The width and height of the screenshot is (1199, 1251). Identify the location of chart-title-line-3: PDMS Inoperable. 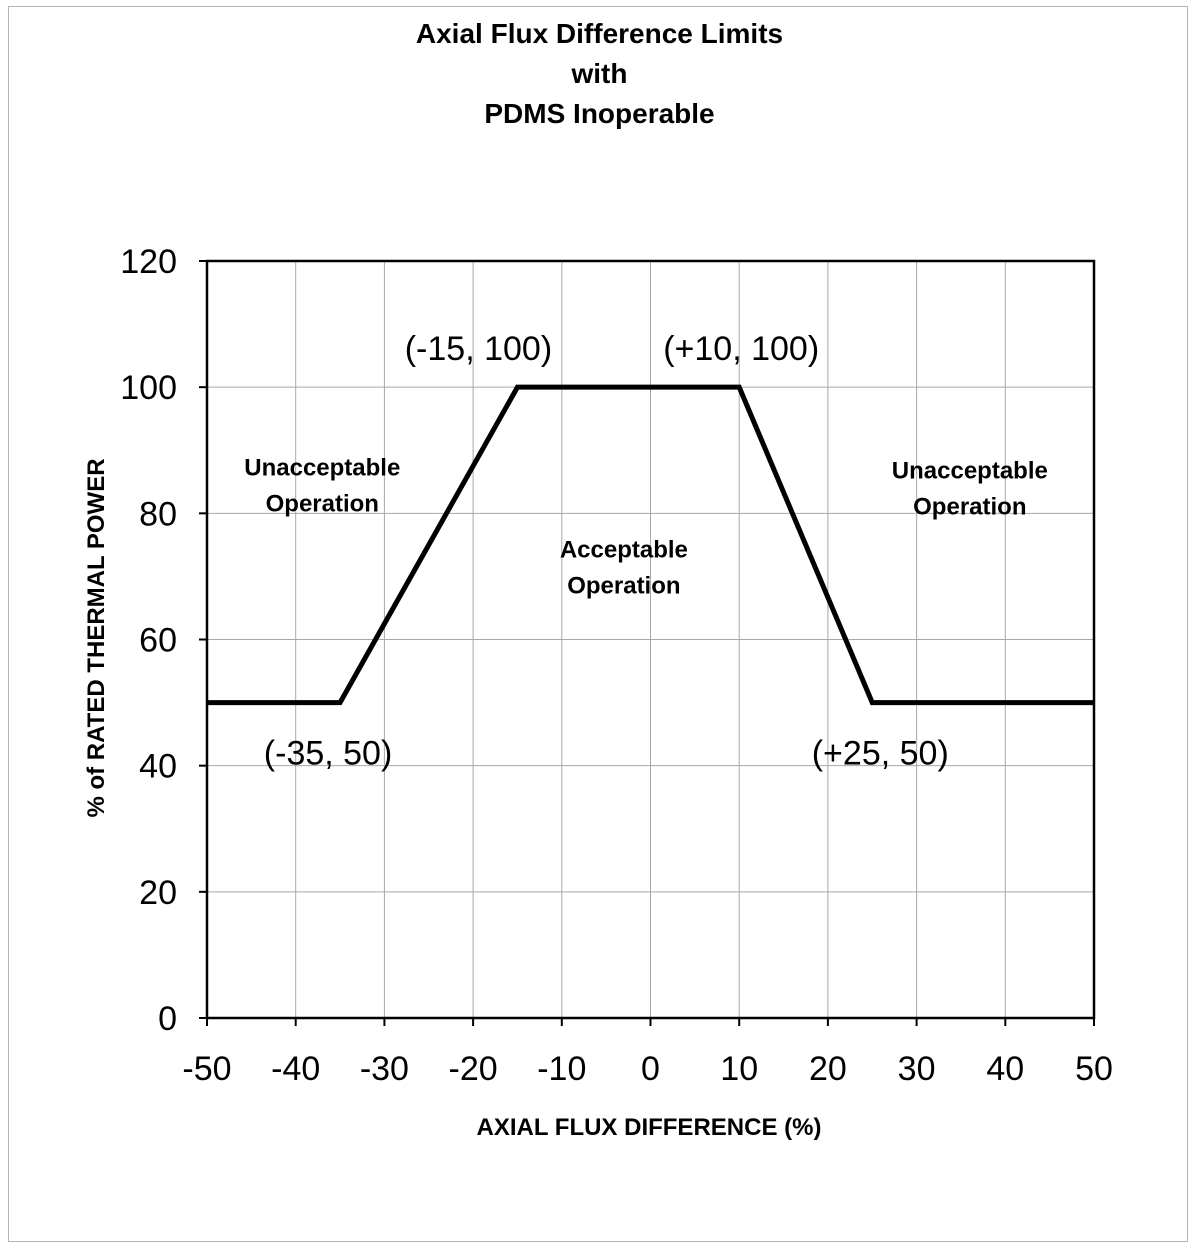
(599, 113).